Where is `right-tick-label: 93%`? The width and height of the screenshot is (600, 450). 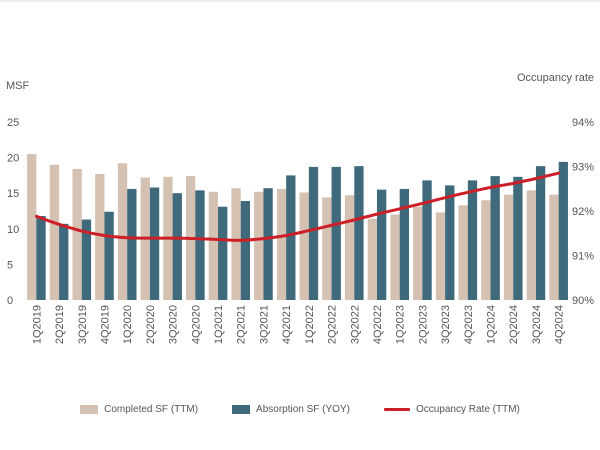
right-tick-label: 93% is located at coordinates (583, 168).